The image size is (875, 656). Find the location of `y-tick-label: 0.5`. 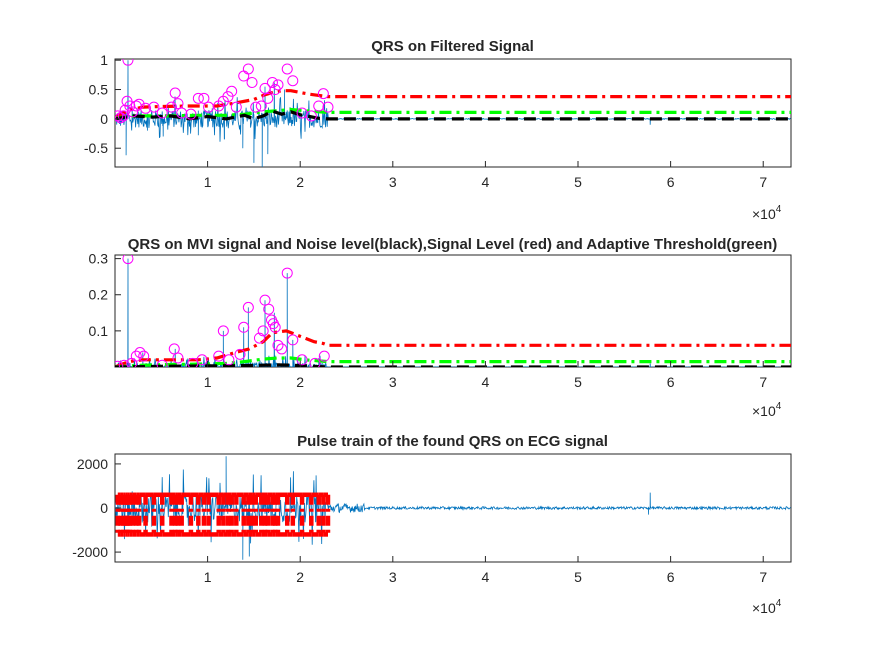

y-tick-label: 0.5 is located at coordinates (99, 90).